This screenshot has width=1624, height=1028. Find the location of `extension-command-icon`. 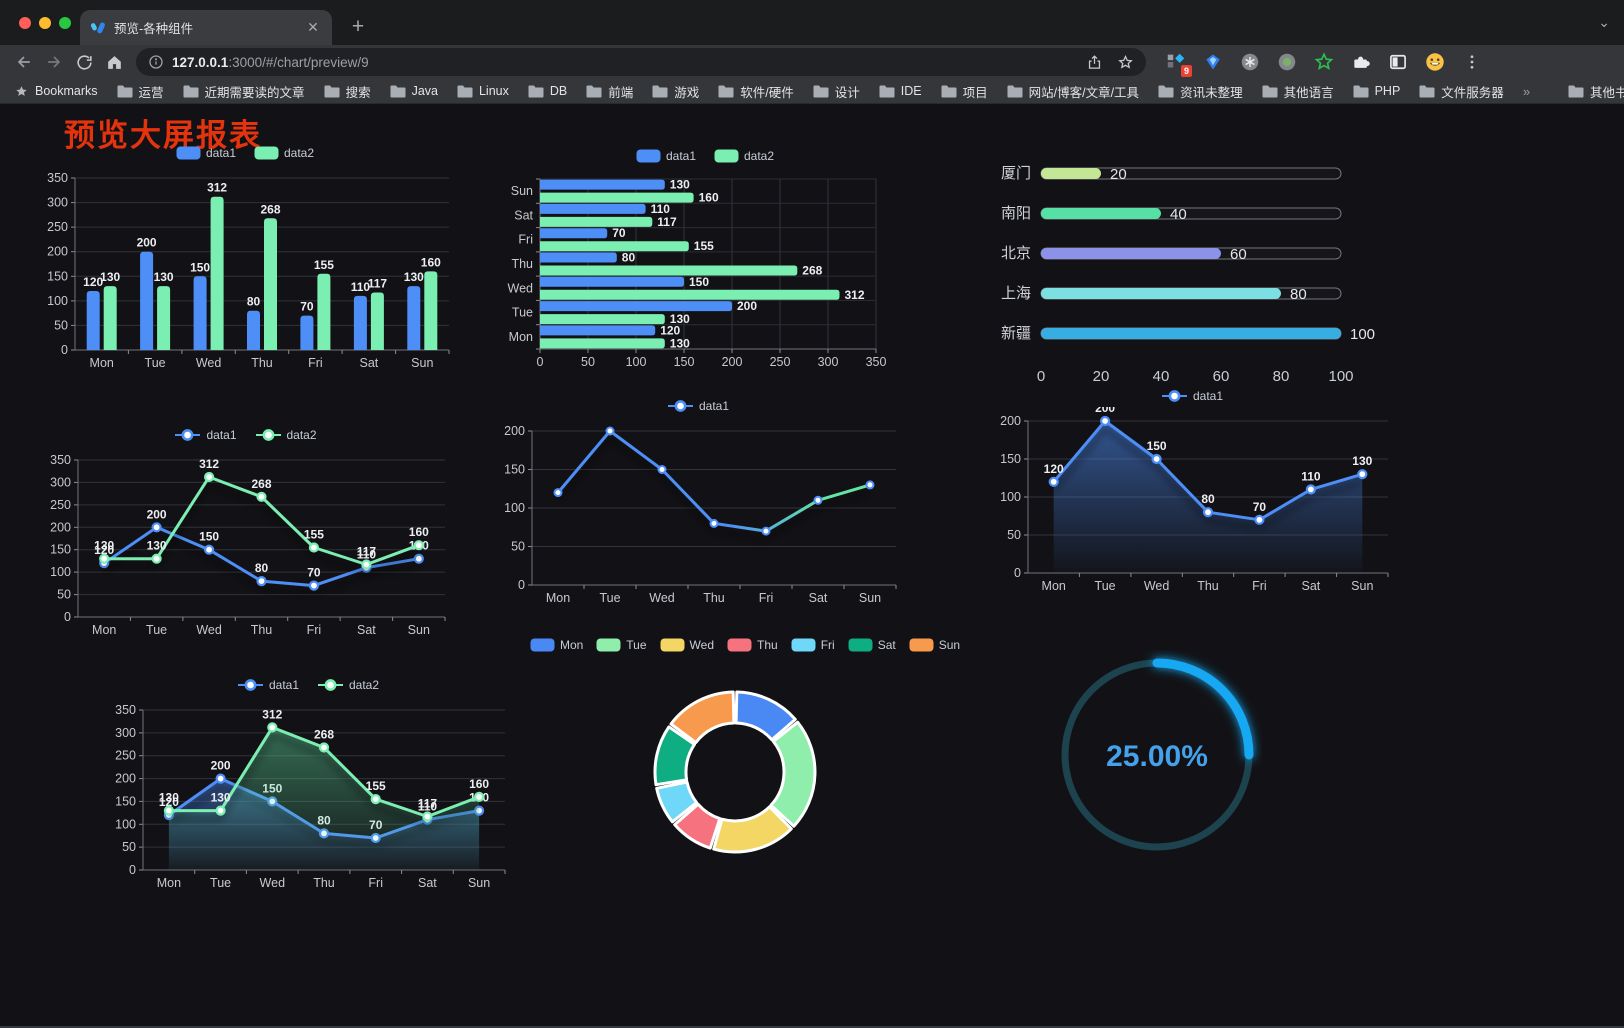

extension-command-icon is located at coordinates (1250, 62).